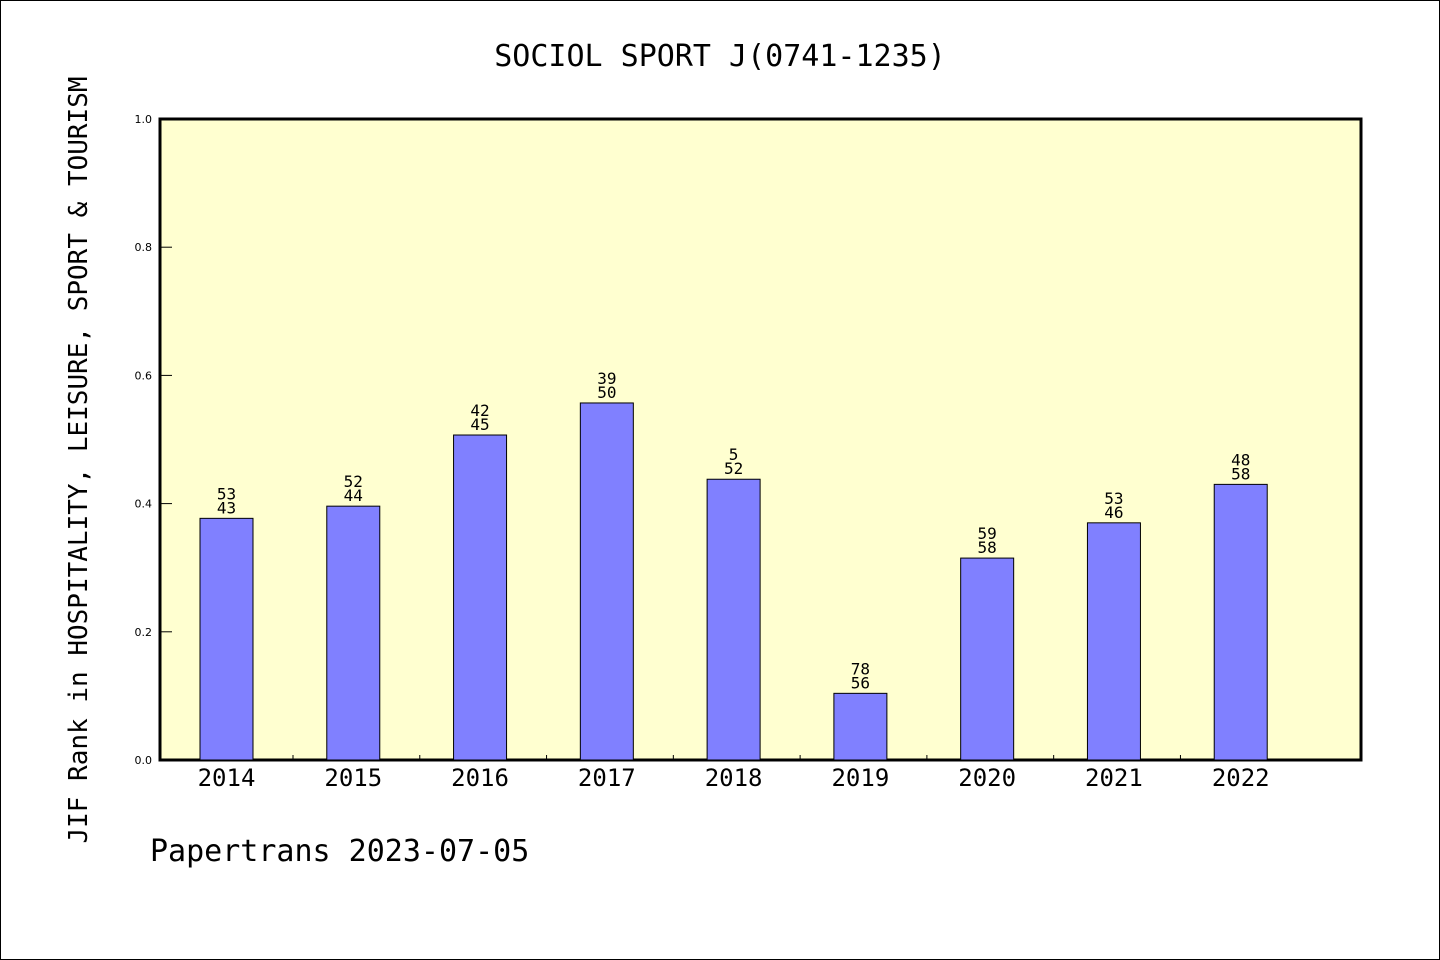  Describe the element at coordinates (144, 375) in the screenshot. I see `y-tick-label-0.6: 0.6` at that location.